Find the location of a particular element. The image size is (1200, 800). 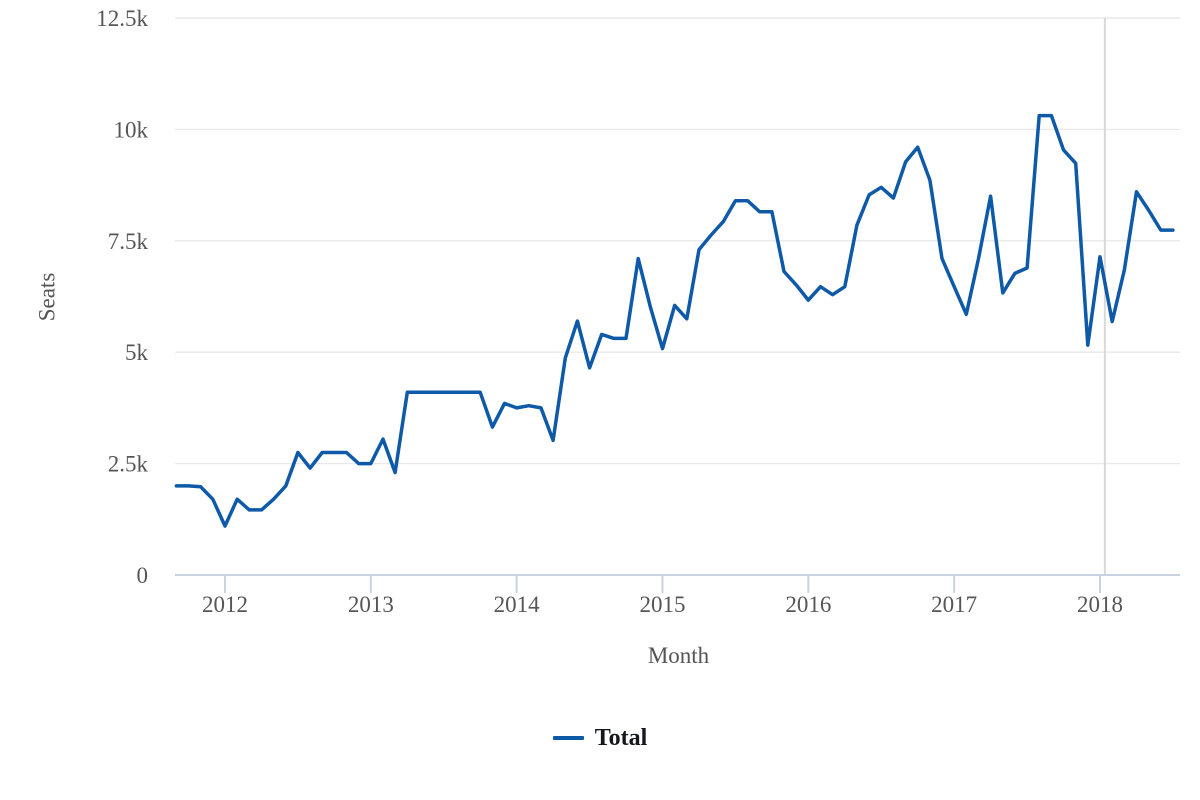

svg-text: 2012 is located at coordinates (225, 604).